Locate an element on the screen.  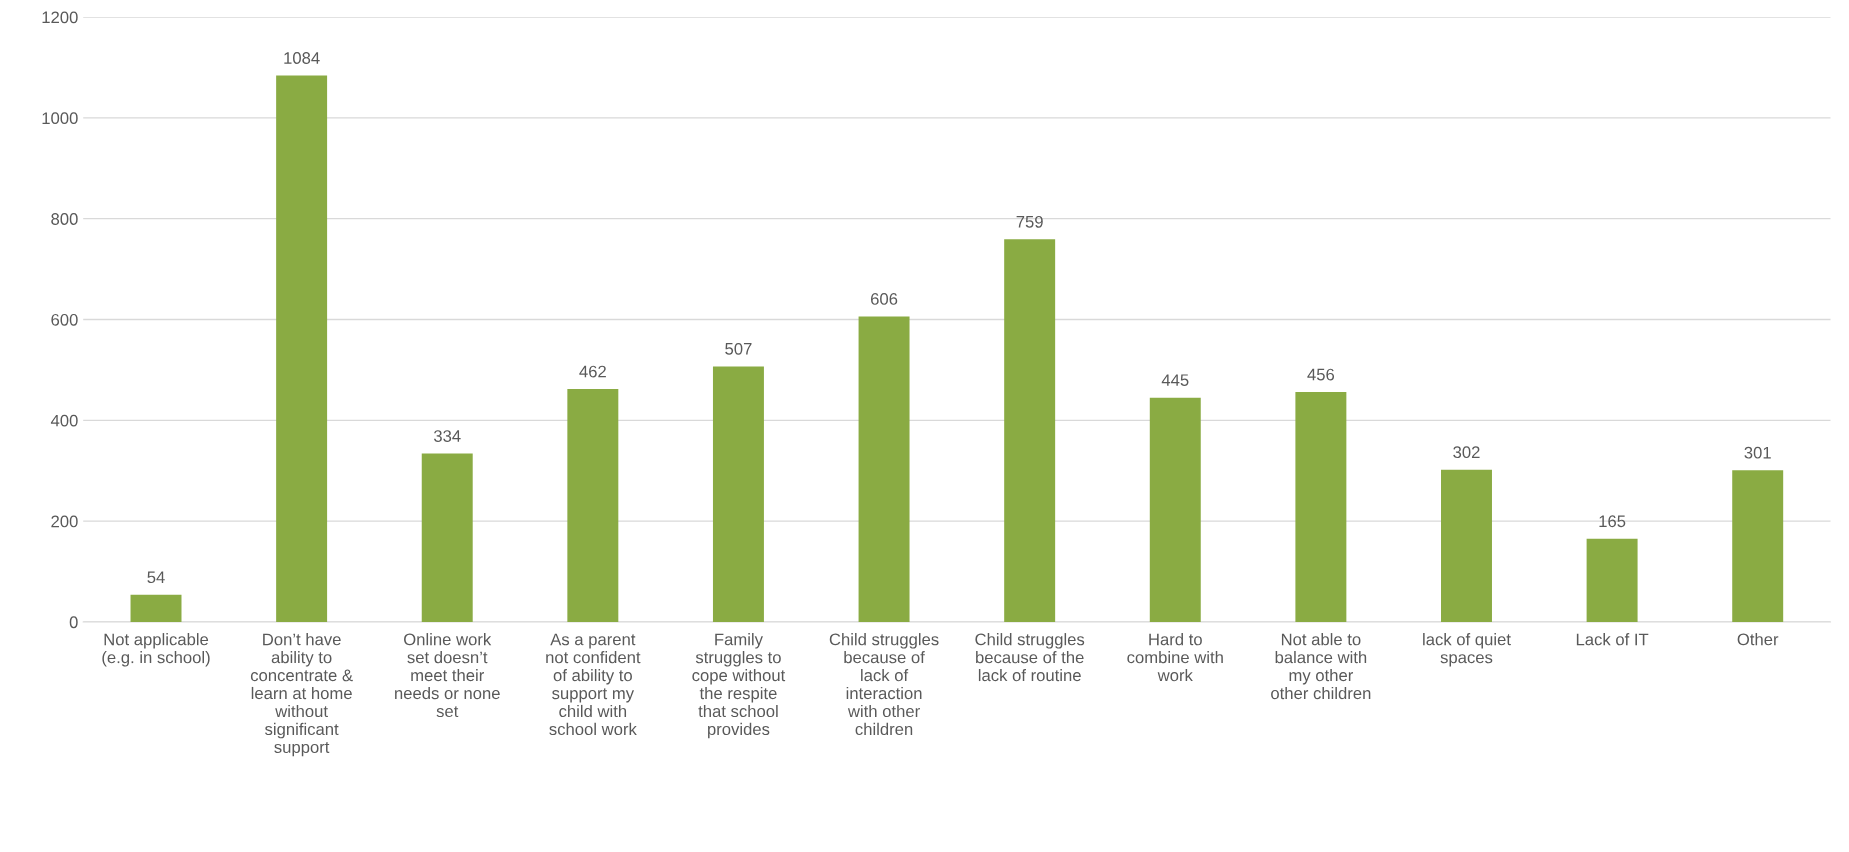
data-label: 759 is located at coordinates (1029, 221).